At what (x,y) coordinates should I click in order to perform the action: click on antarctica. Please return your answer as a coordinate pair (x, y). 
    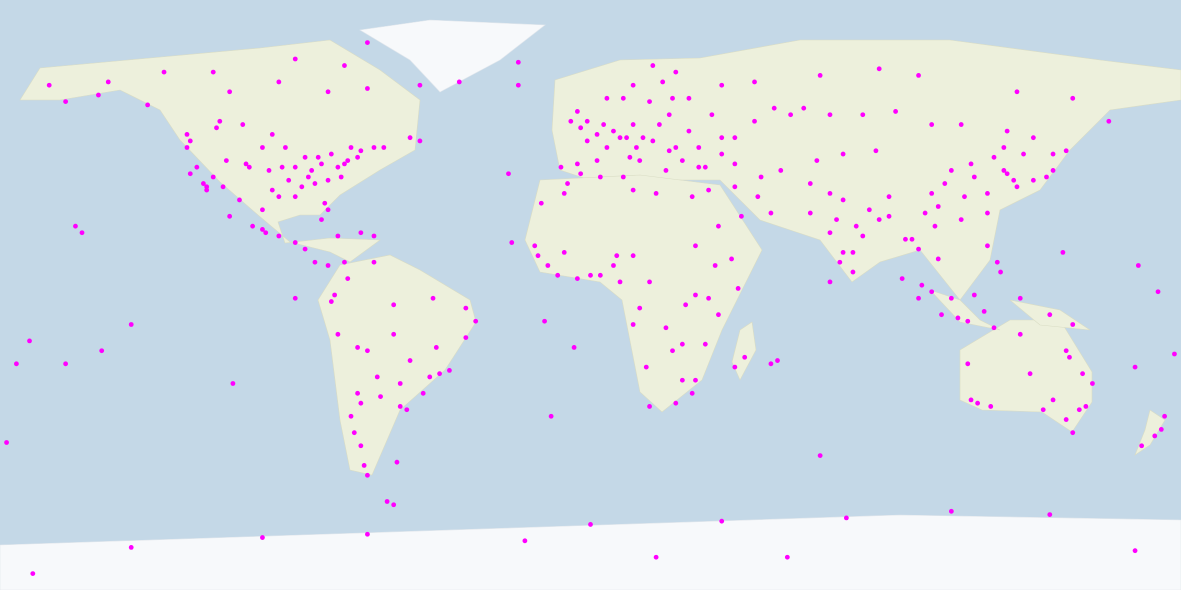
    Looking at the image, I should click on (590, 552).